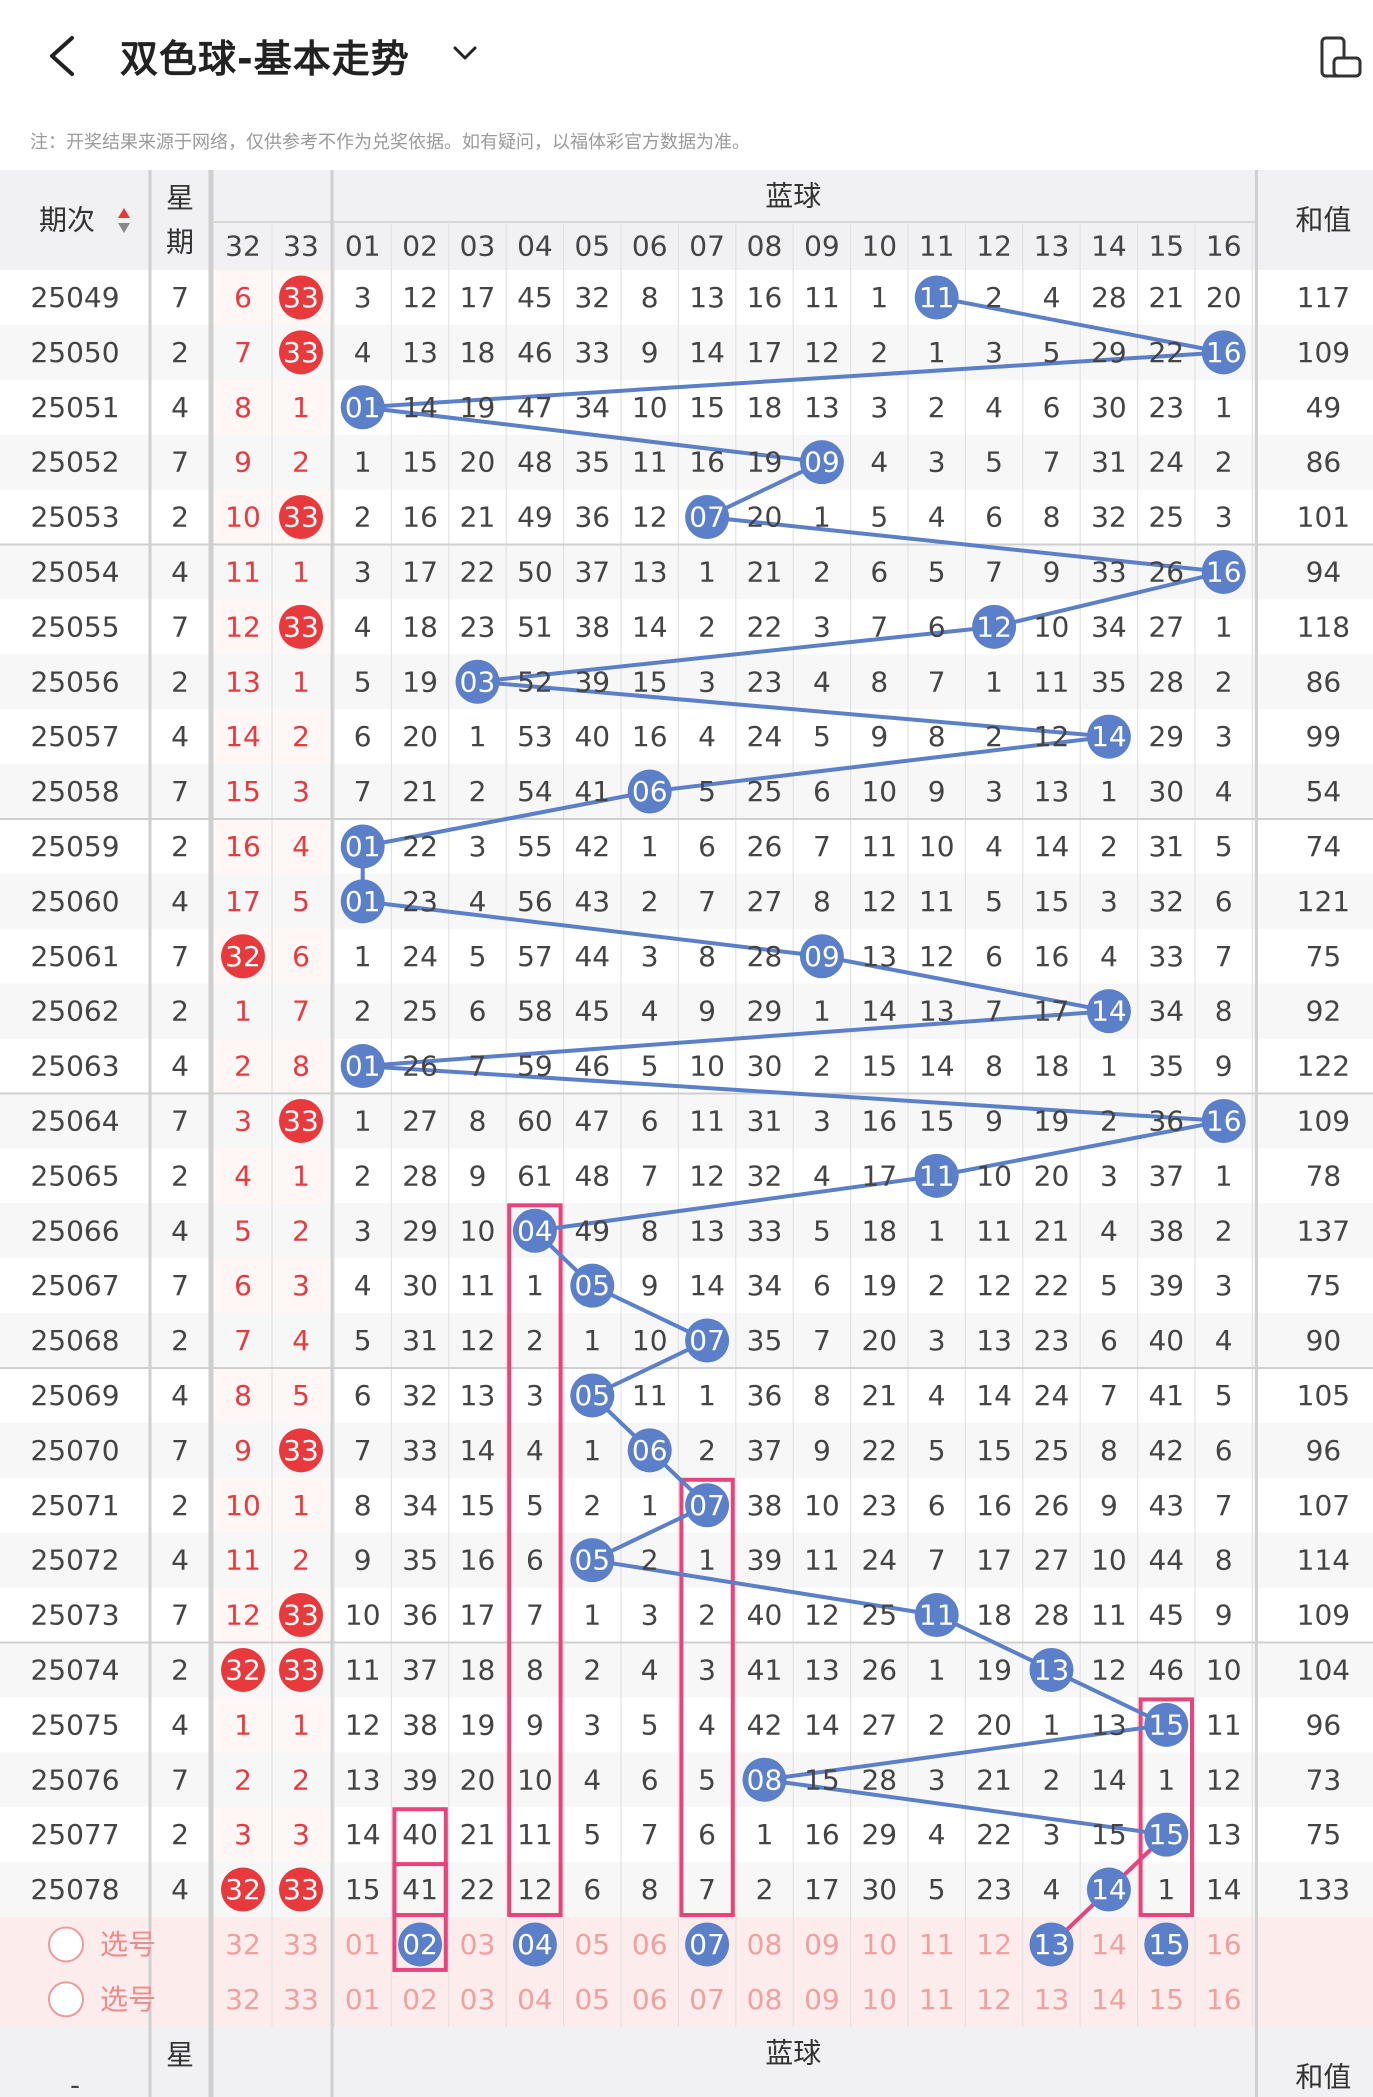 The image size is (1373, 2097). I want to click on period-cell: 25071, so click(74, 1505).